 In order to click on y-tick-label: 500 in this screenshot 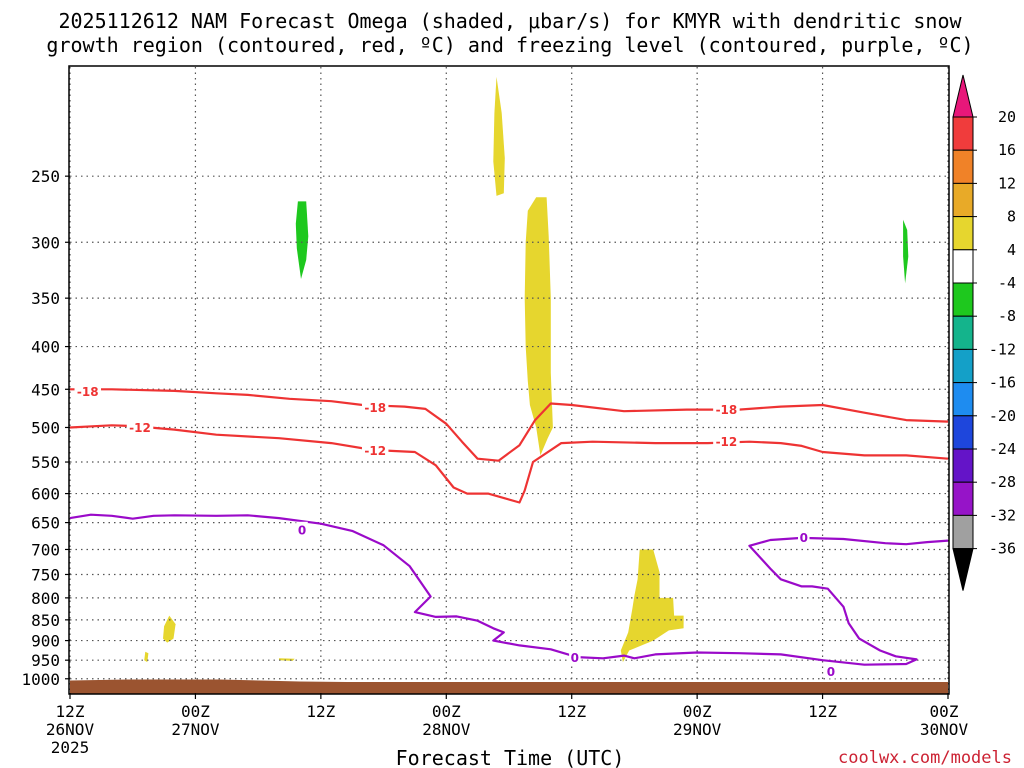, I will do `click(45, 427)`.